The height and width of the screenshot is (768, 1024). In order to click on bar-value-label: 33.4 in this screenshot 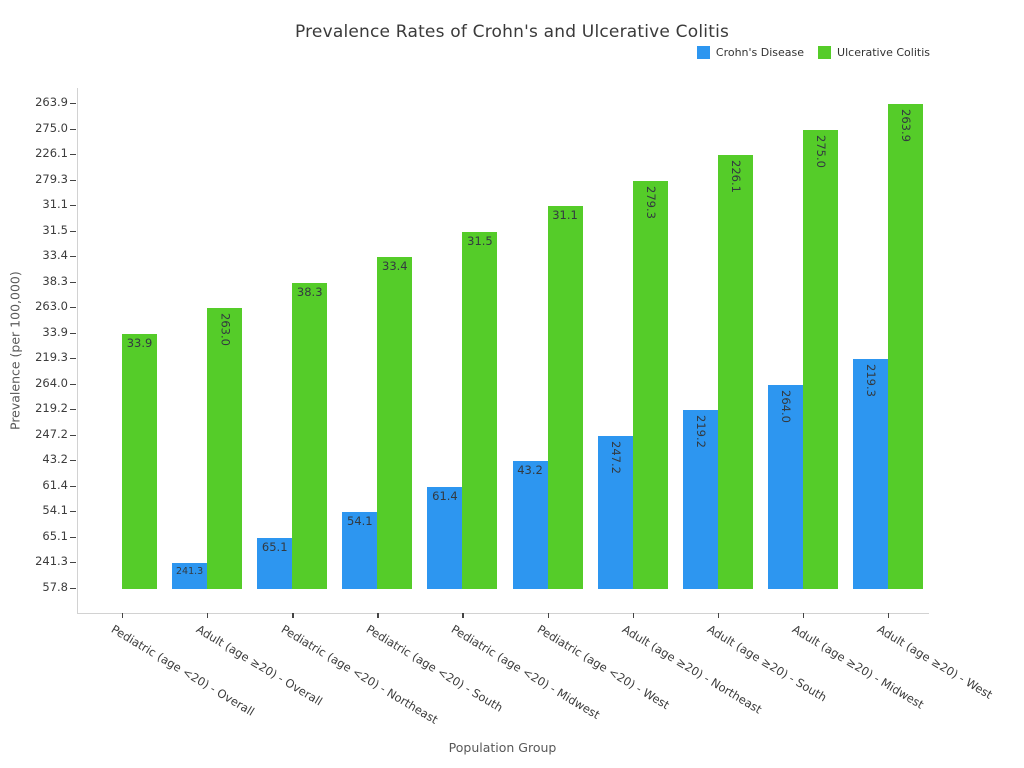, I will do `click(395, 266)`.